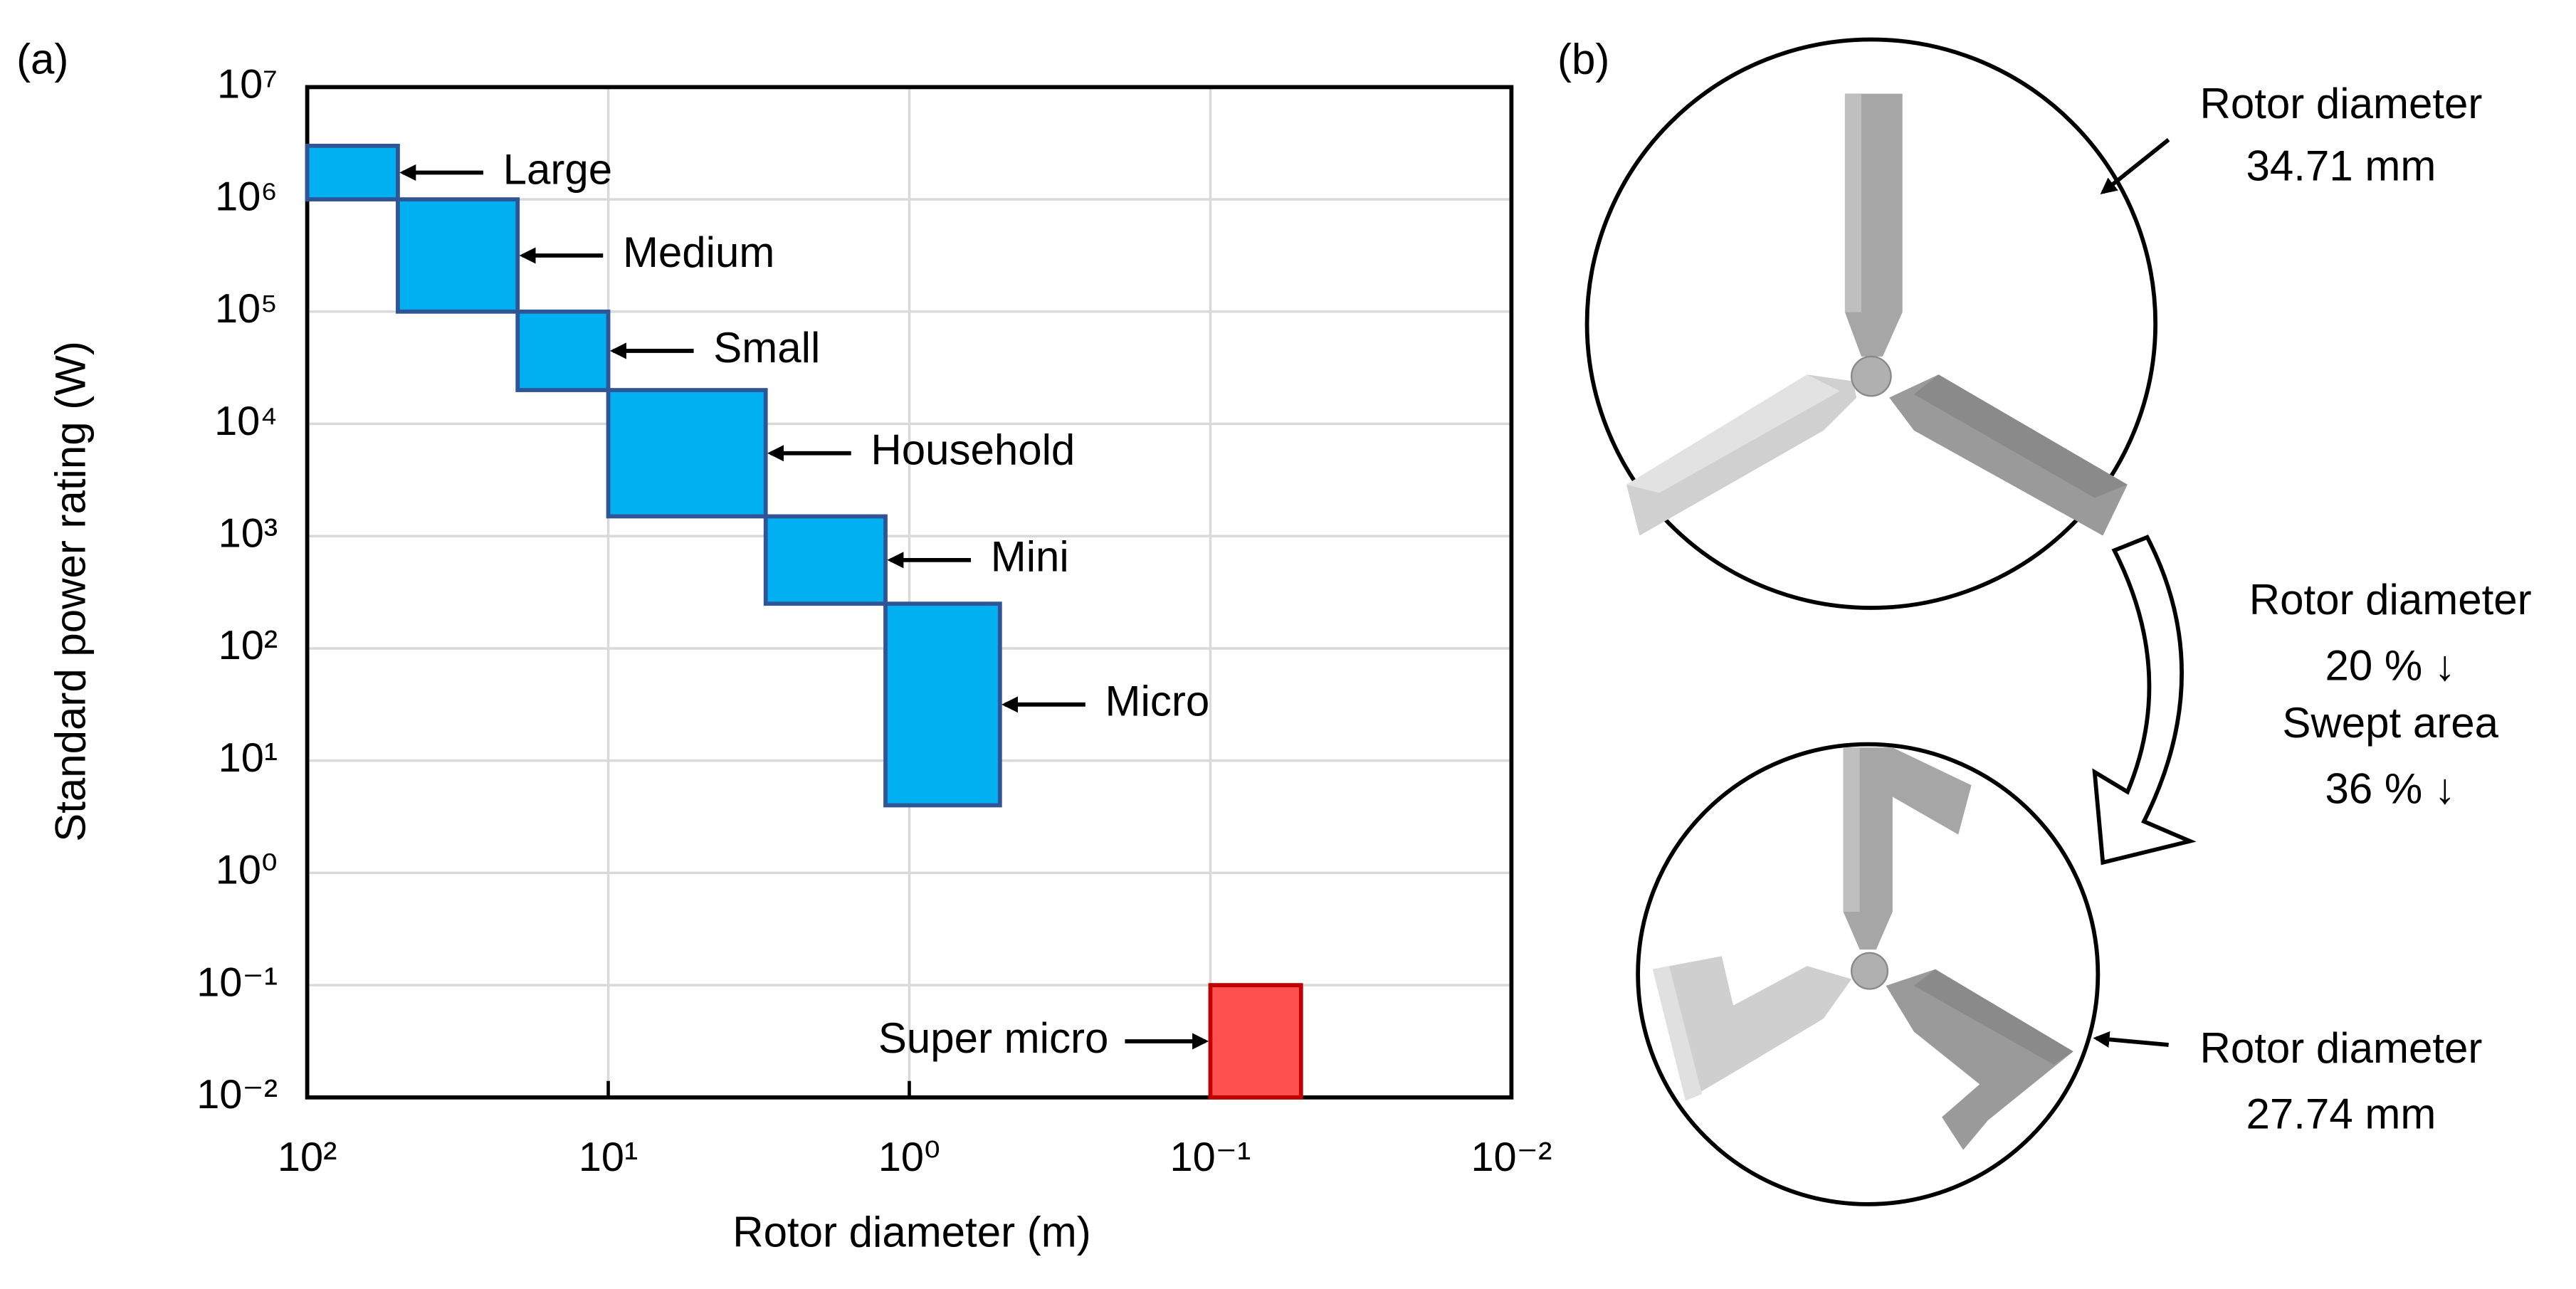  I want to click on x-axis-title: Rotor diameter (m), so click(911, 1232).